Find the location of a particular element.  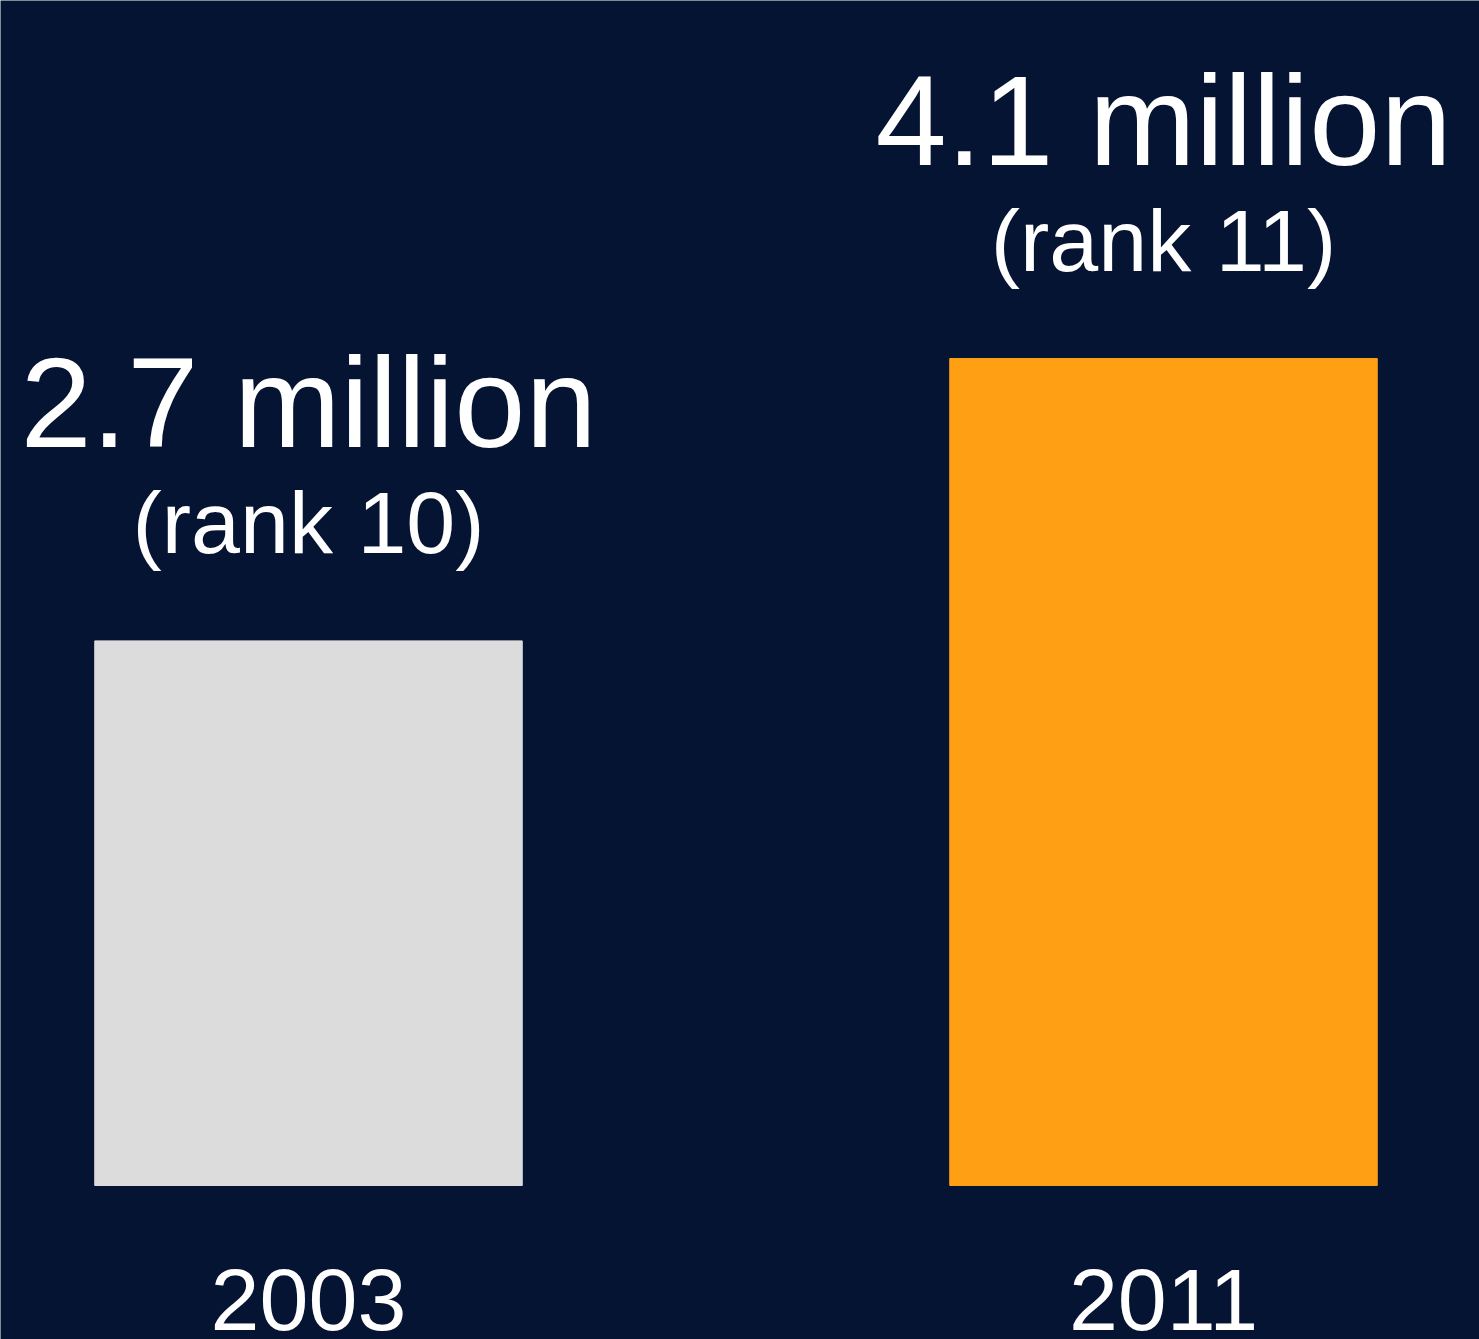

x-tick-label: 2011 is located at coordinates (1163, 1294).